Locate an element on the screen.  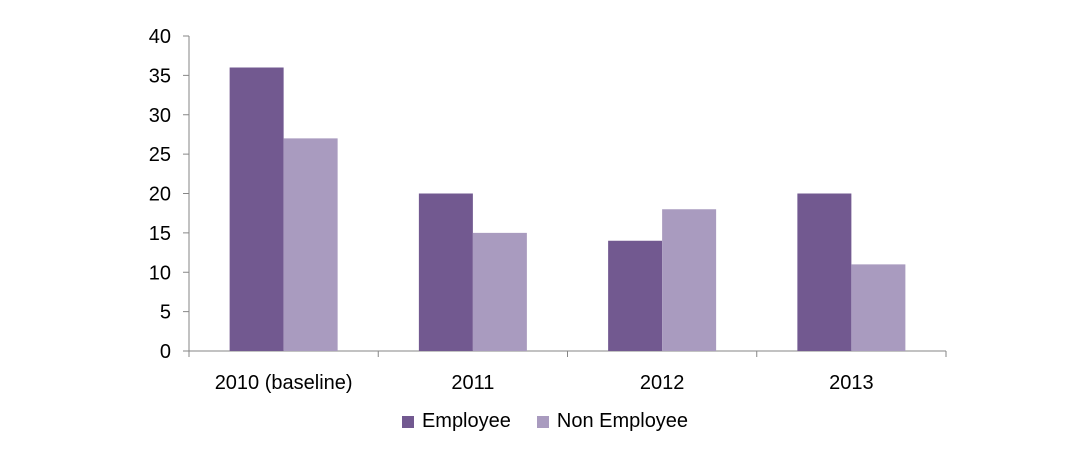
x-tick-label: 2010 (baseline) is located at coordinates (284, 383).